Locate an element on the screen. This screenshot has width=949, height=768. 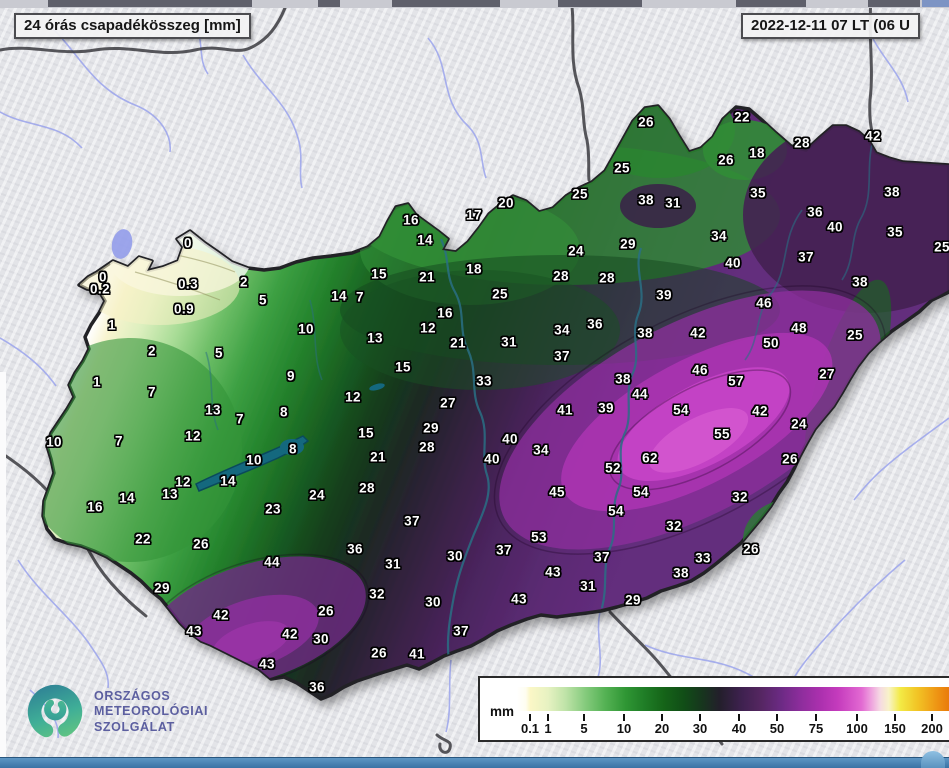
omsz-logo-icon is located at coordinates (55, 712).